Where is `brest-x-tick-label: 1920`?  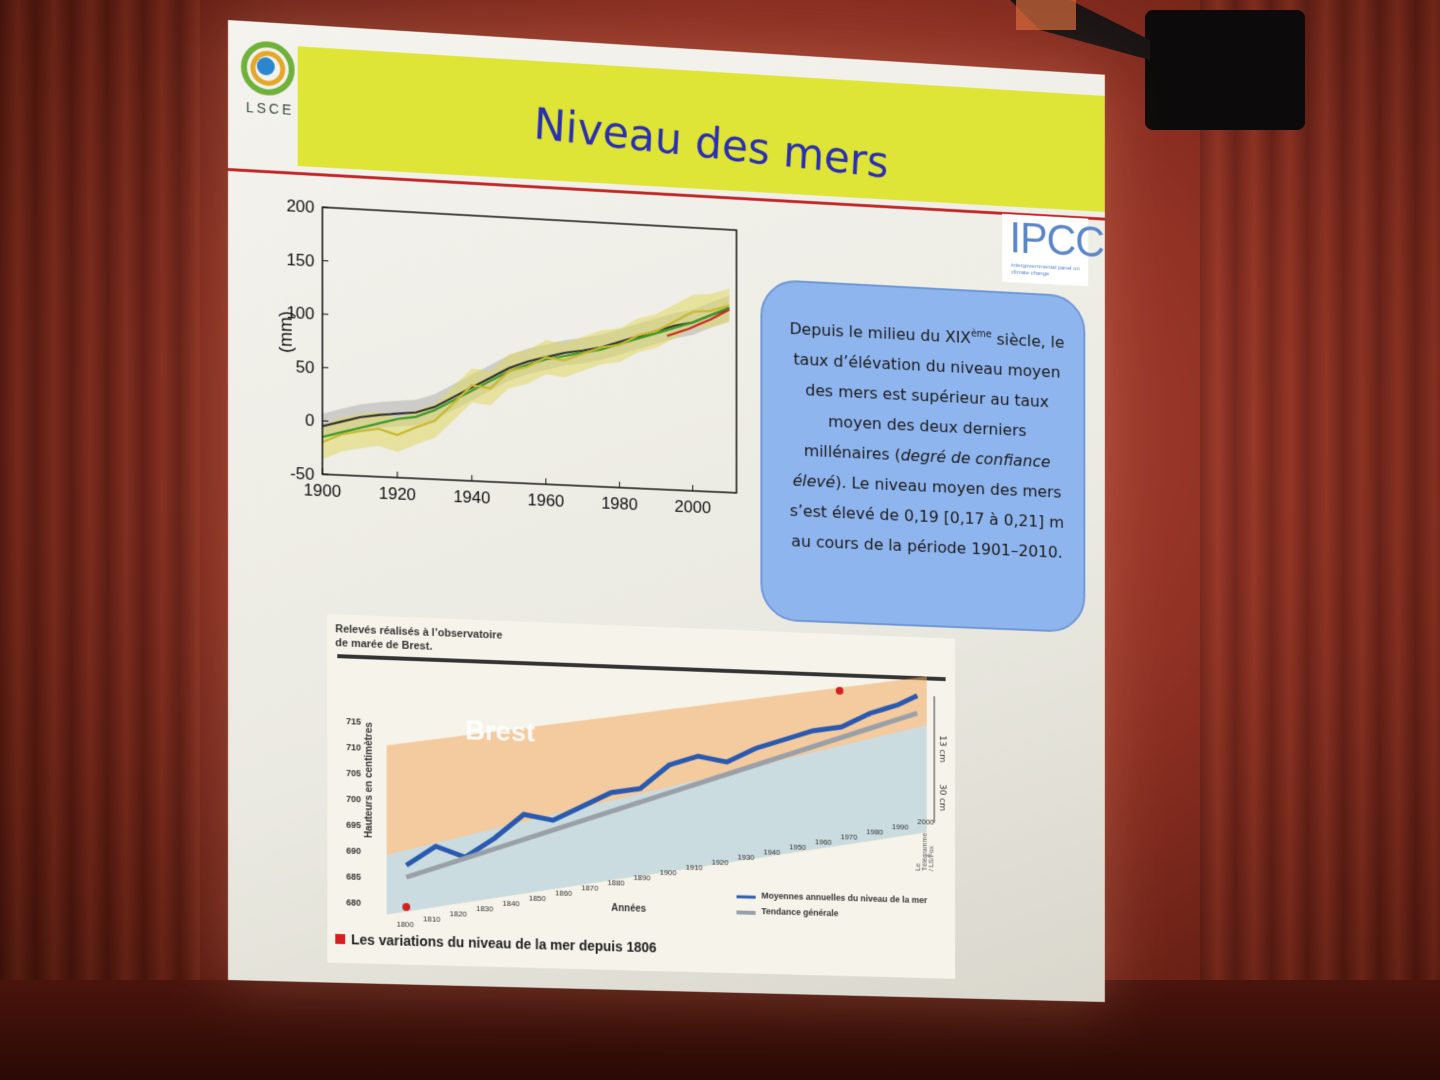 brest-x-tick-label: 1920 is located at coordinates (721, 862).